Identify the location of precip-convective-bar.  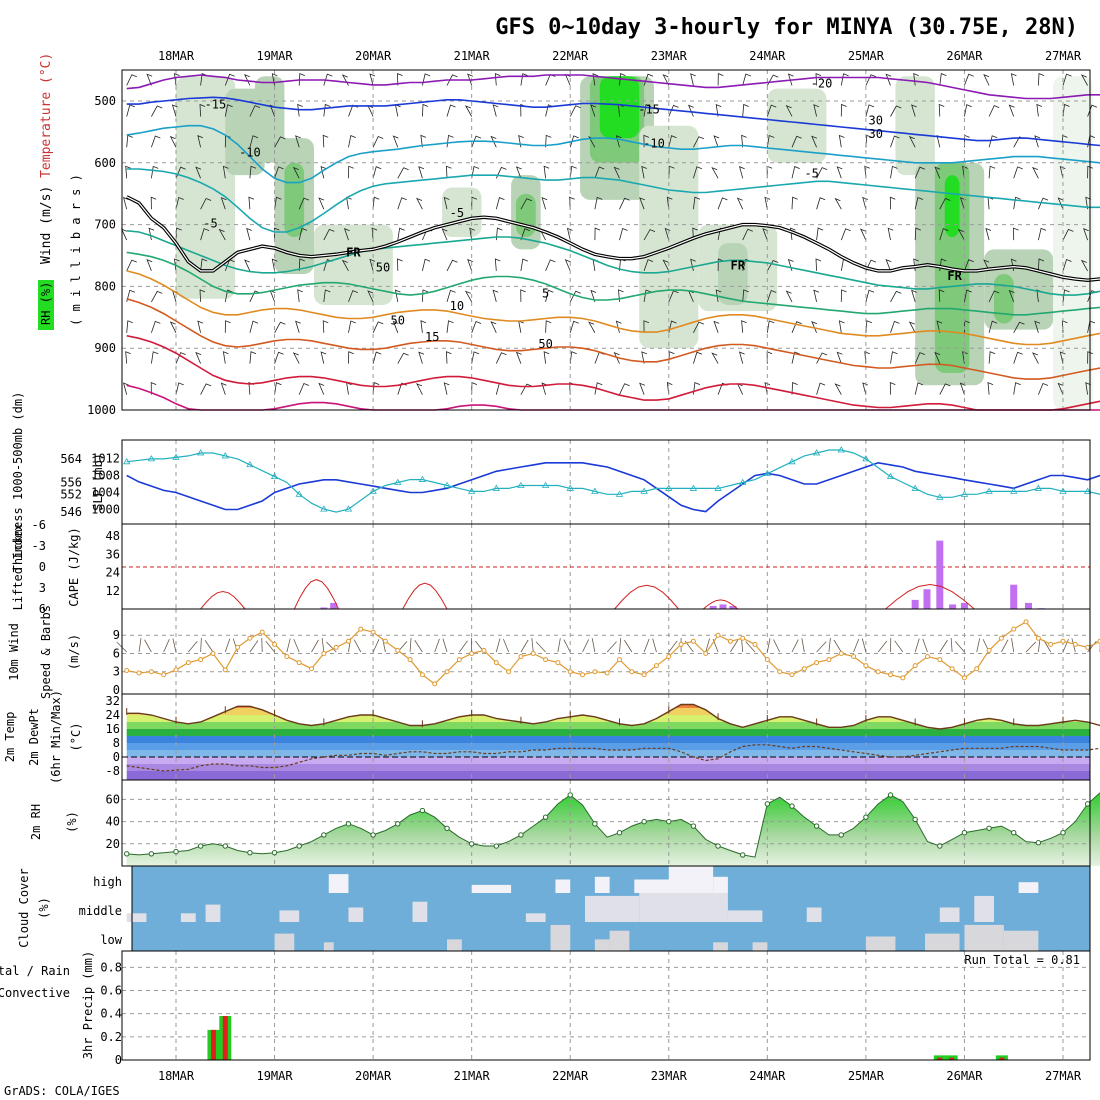
(940, 1058).